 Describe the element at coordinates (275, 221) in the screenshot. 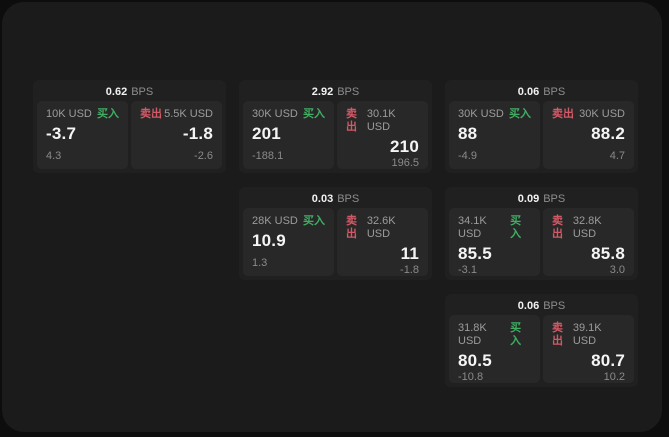

I see `buy-amount: 28K USD` at that location.